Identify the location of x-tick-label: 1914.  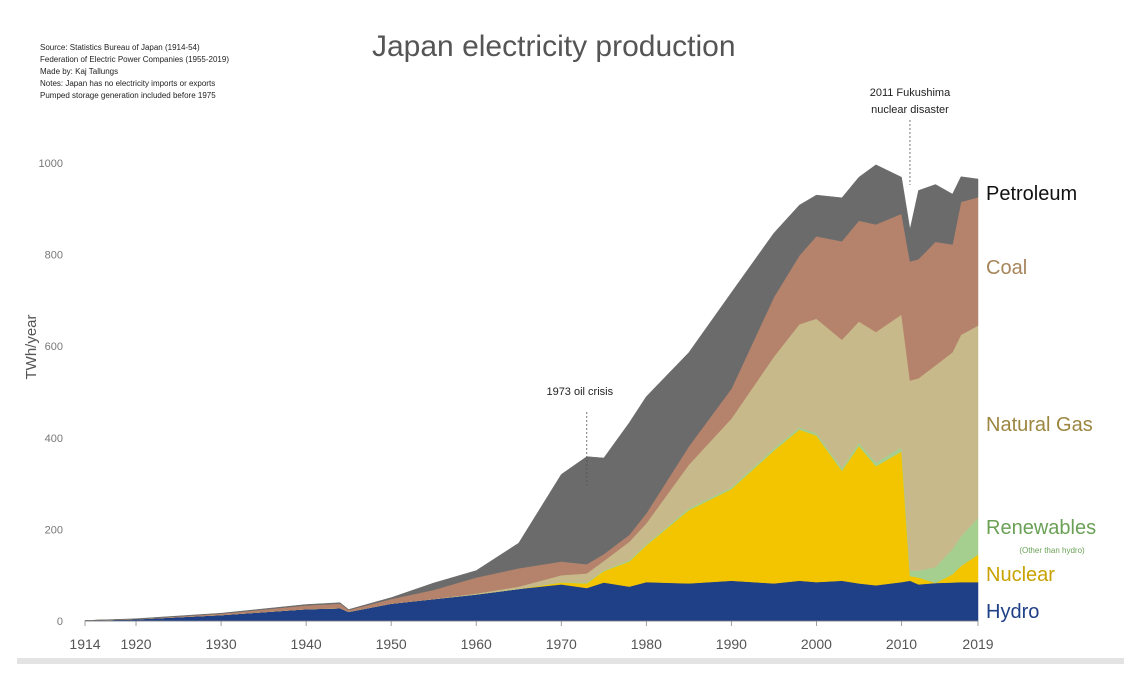
(84, 644).